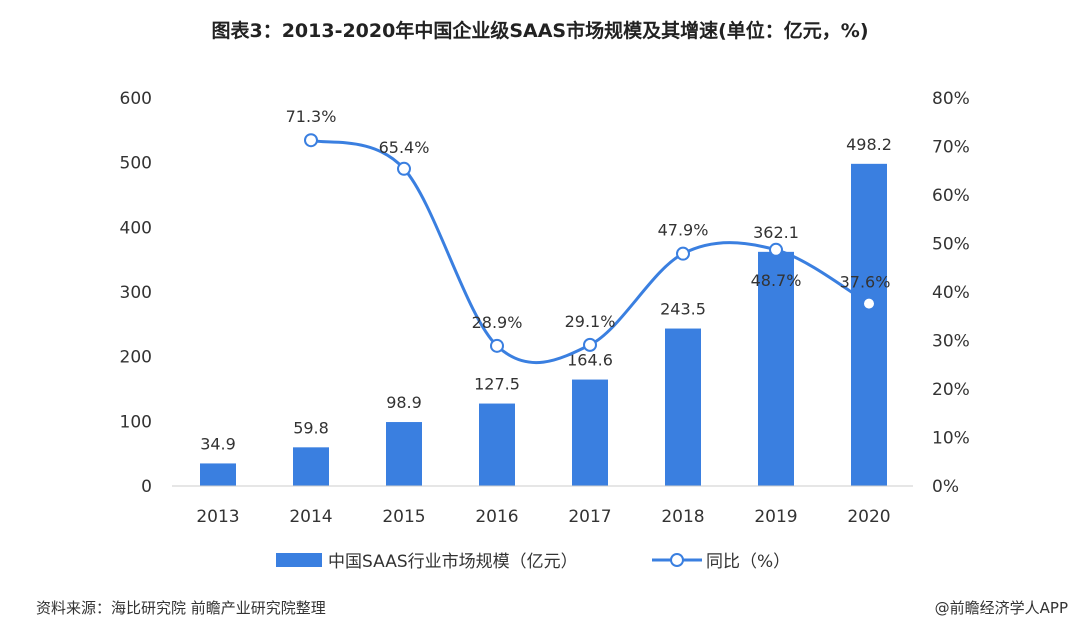  What do you see at coordinates (496, 517) in the screenshot?
I see `x-tick-label: 2016` at bounding box center [496, 517].